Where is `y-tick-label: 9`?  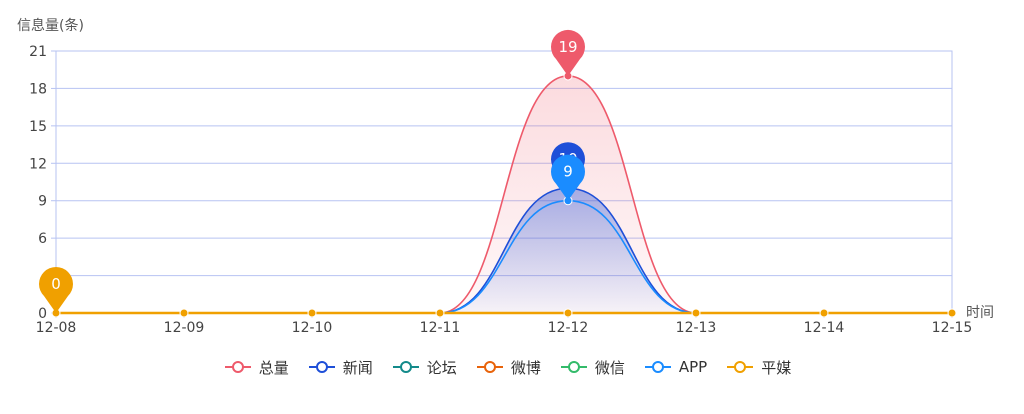
y-tick-label: 9 is located at coordinates (42, 202).